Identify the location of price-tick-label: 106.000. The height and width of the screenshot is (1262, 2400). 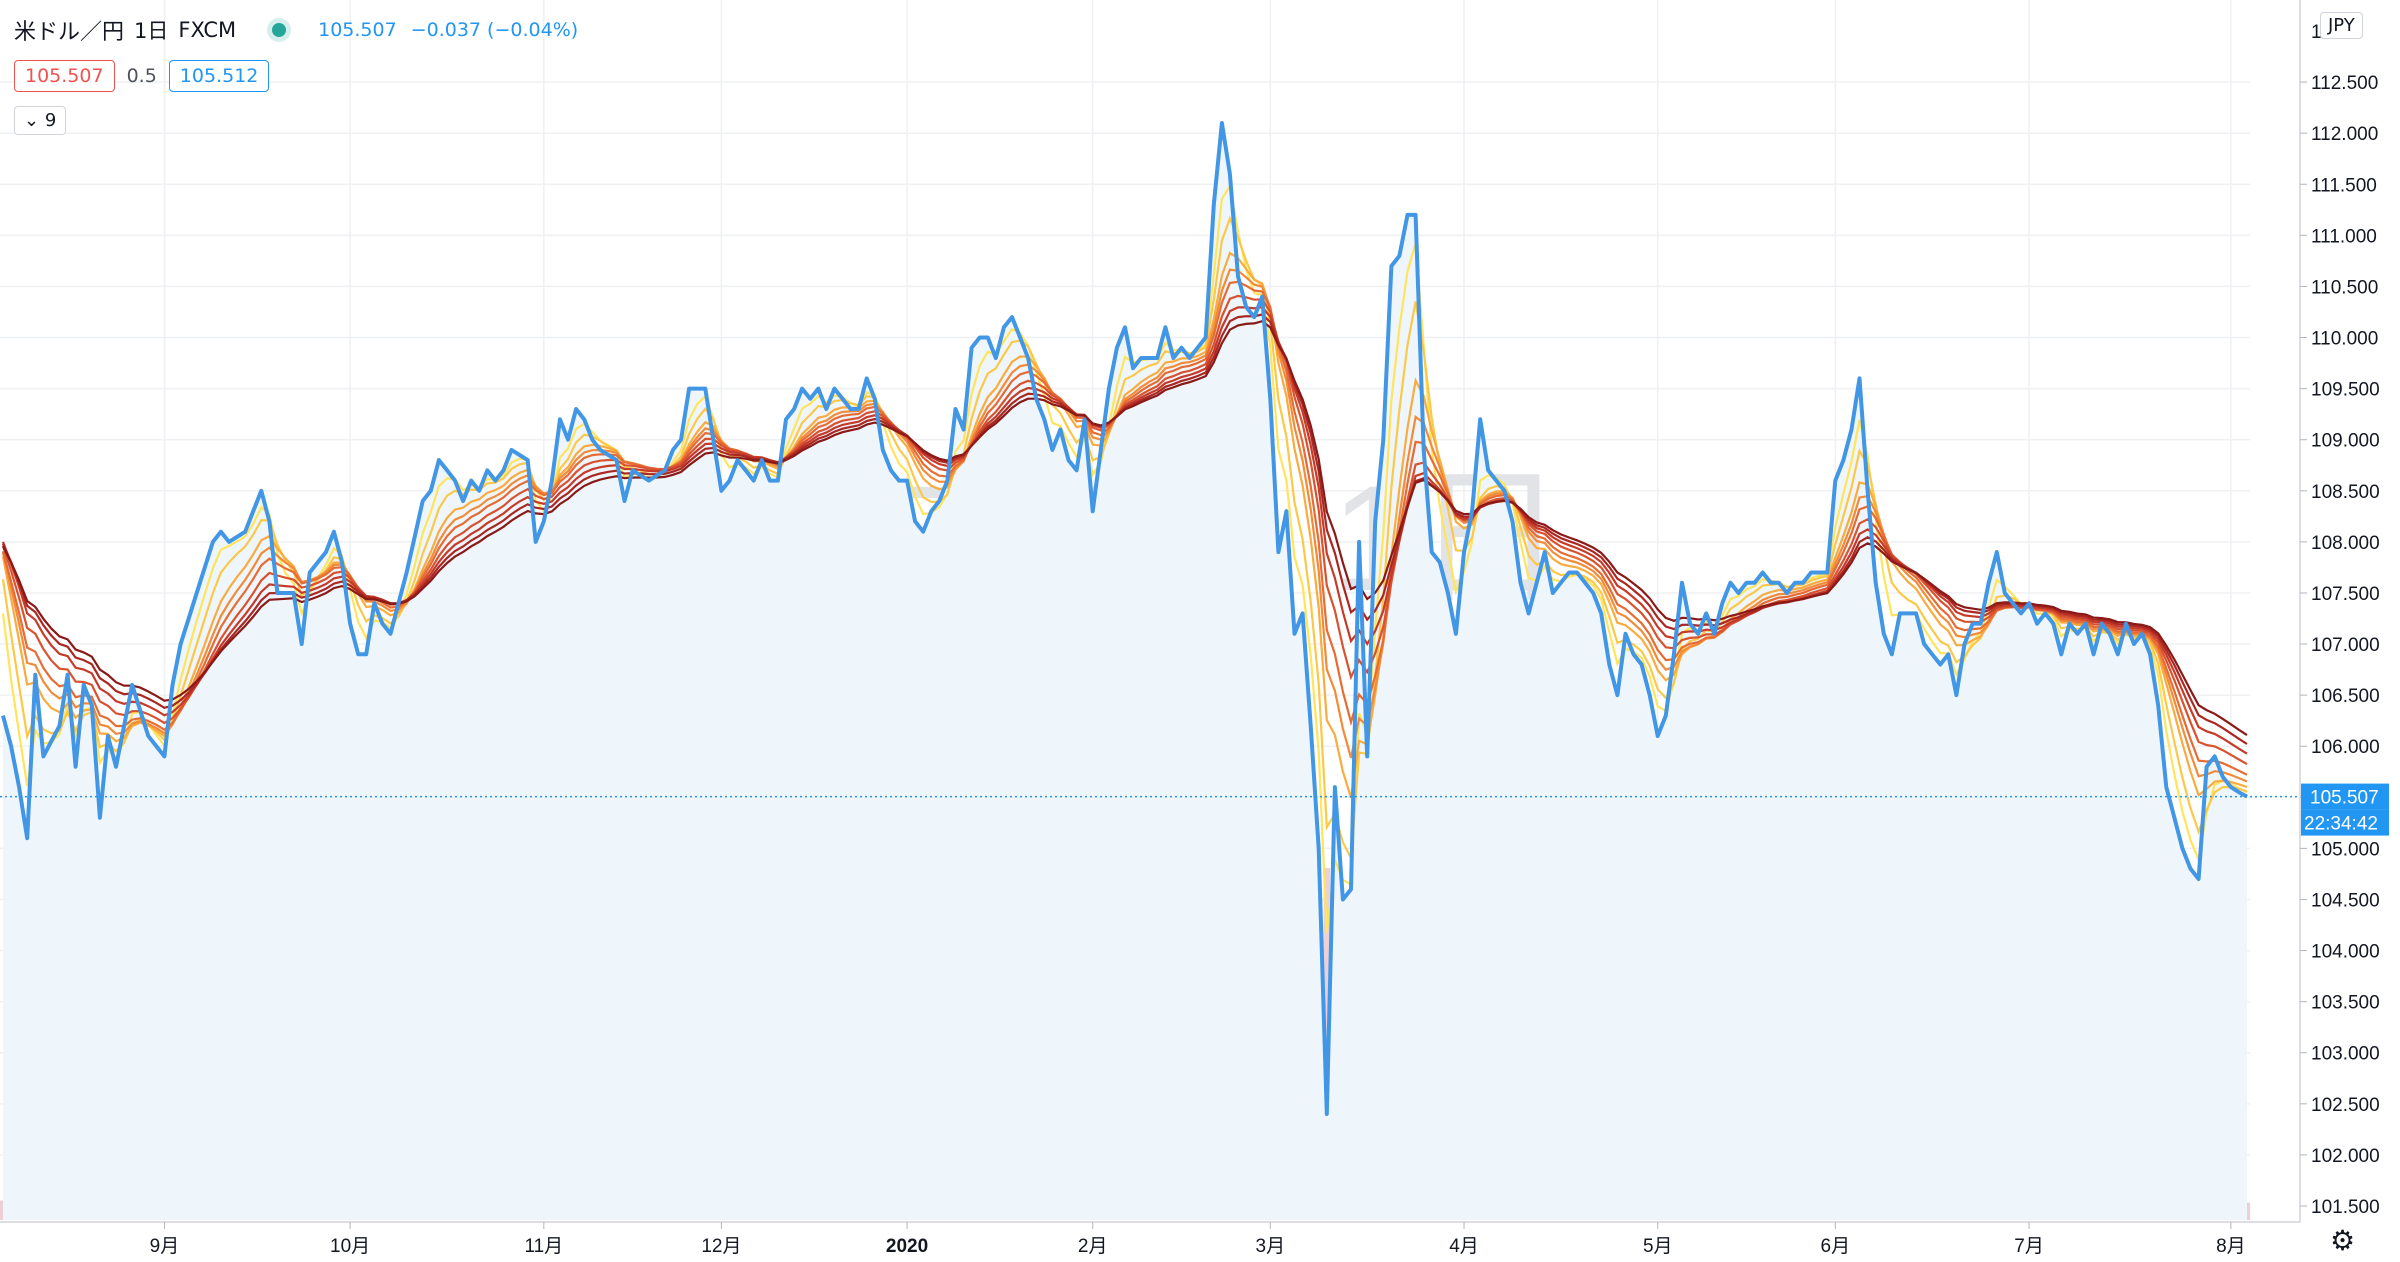
(2345, 747).